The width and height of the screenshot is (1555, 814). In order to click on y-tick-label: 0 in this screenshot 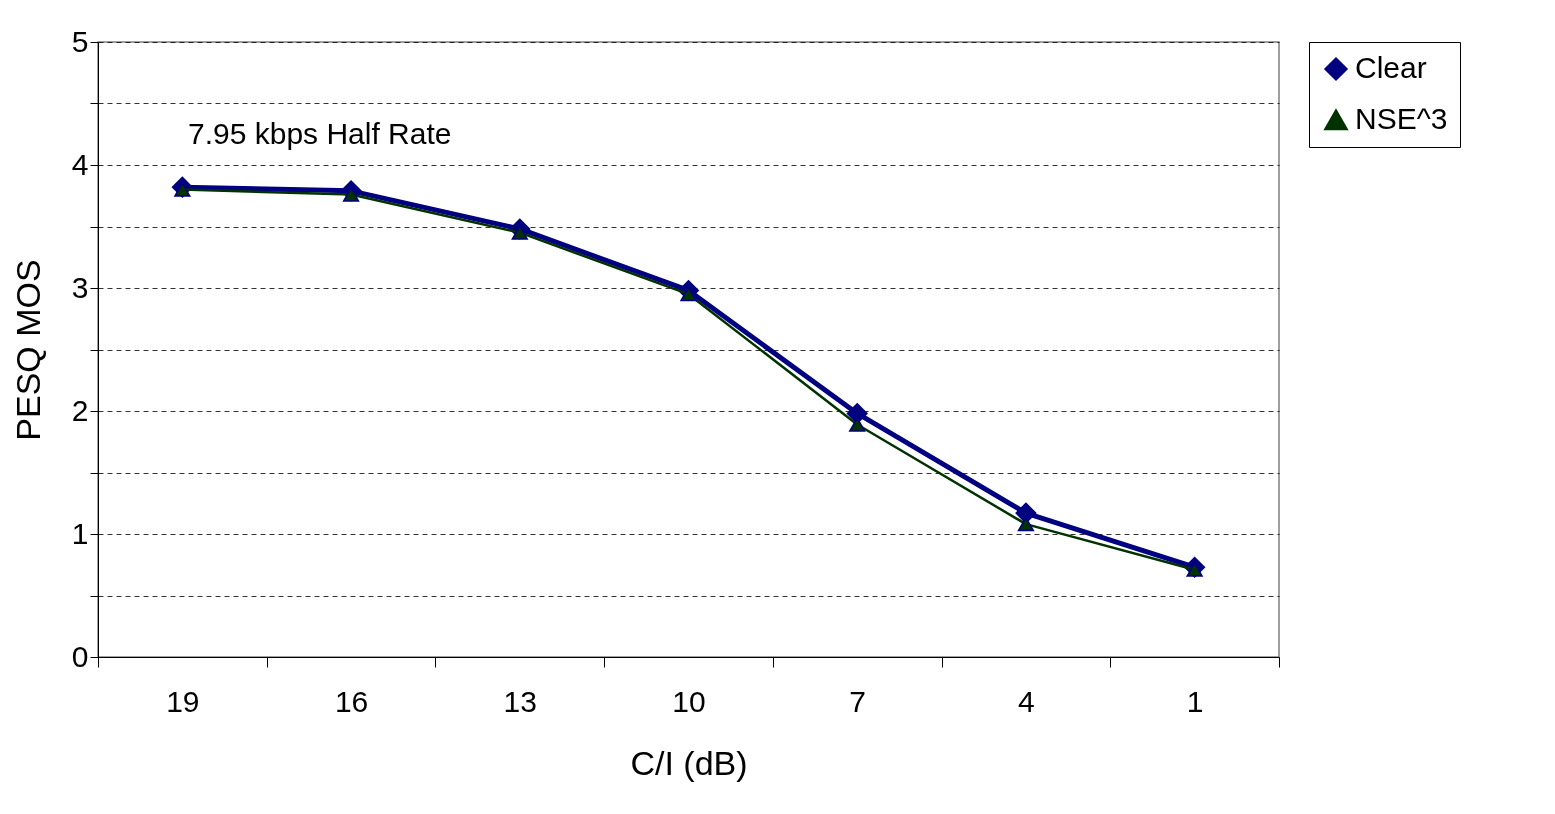, I will do `click(80, 656)`.